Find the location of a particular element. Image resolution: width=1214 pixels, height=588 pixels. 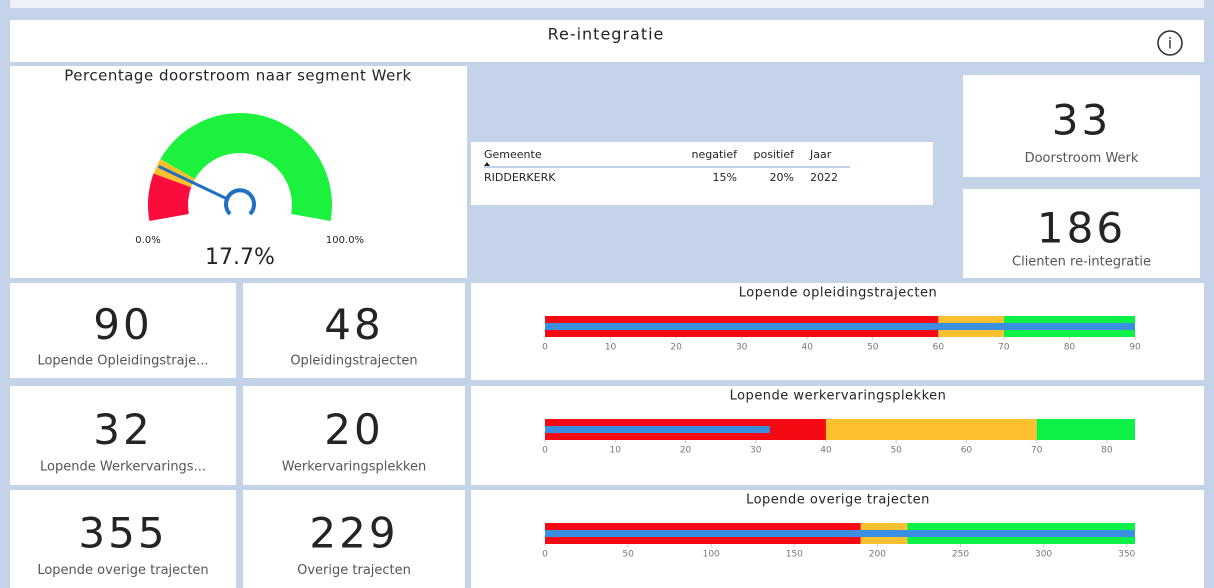

page-title: Re-integratie is located at coordinates (606, 34).